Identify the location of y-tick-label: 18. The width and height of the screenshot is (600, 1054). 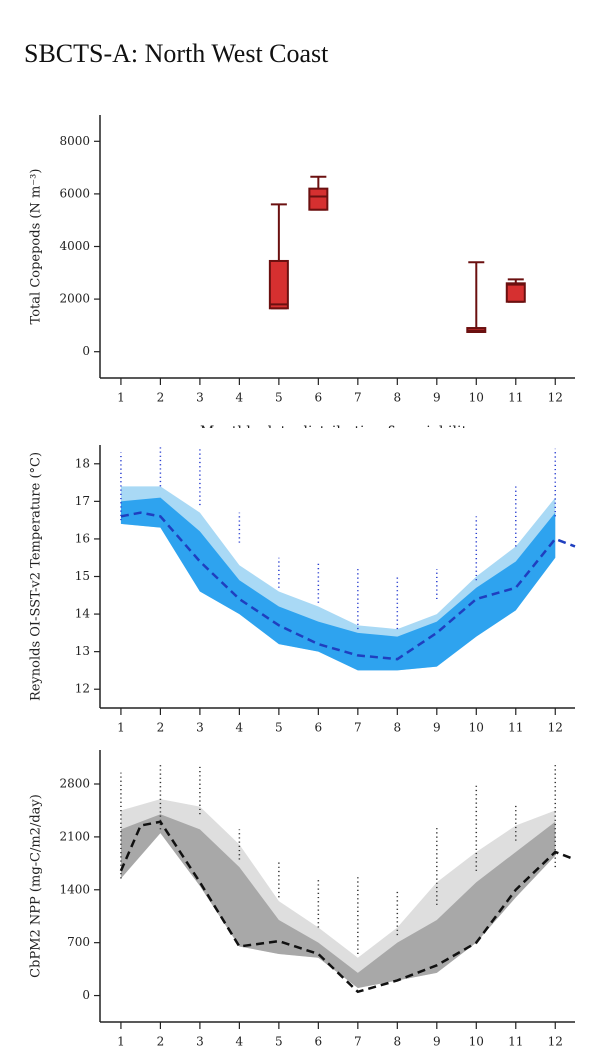
(82, 463).